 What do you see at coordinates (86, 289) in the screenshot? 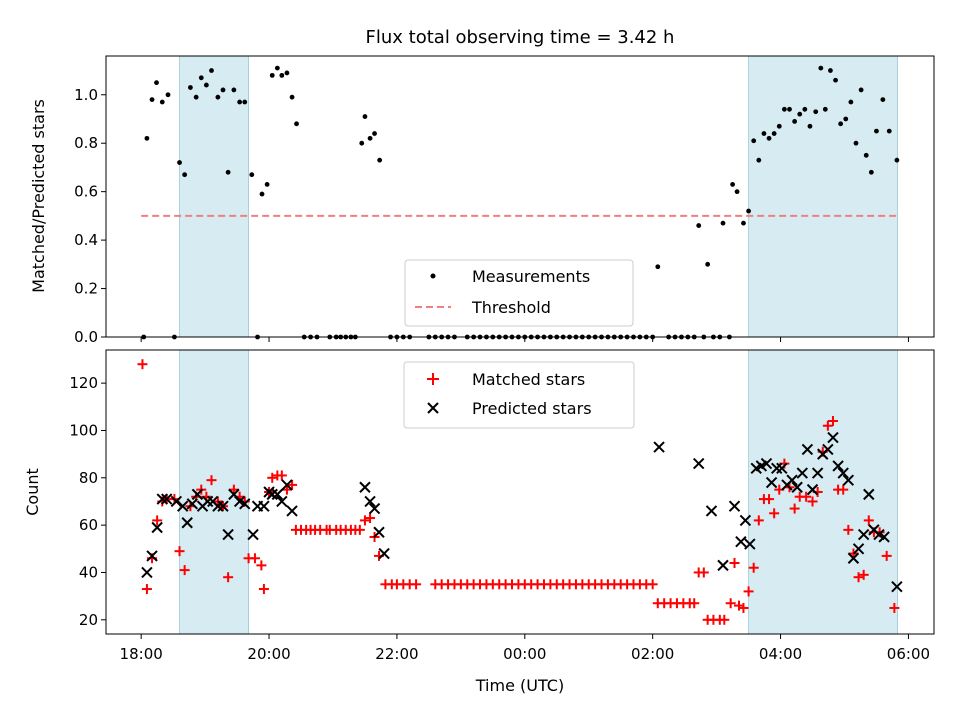
I see `top-y-tick-label: 0.2` at bounding box center [86, 289].